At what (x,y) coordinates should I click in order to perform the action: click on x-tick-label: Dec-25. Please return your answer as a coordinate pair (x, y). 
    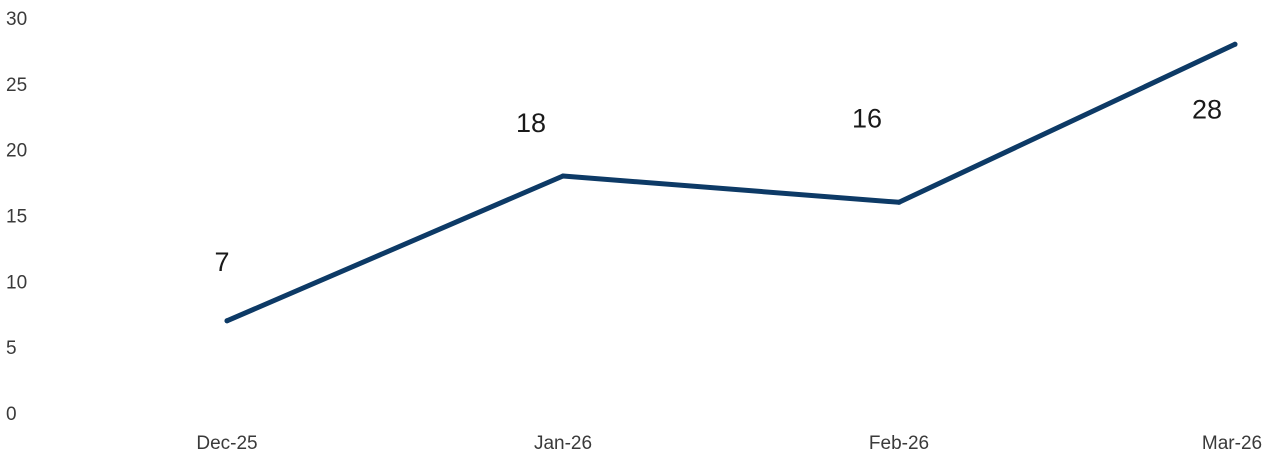
    Looking at the image, I should click on (226, 443).